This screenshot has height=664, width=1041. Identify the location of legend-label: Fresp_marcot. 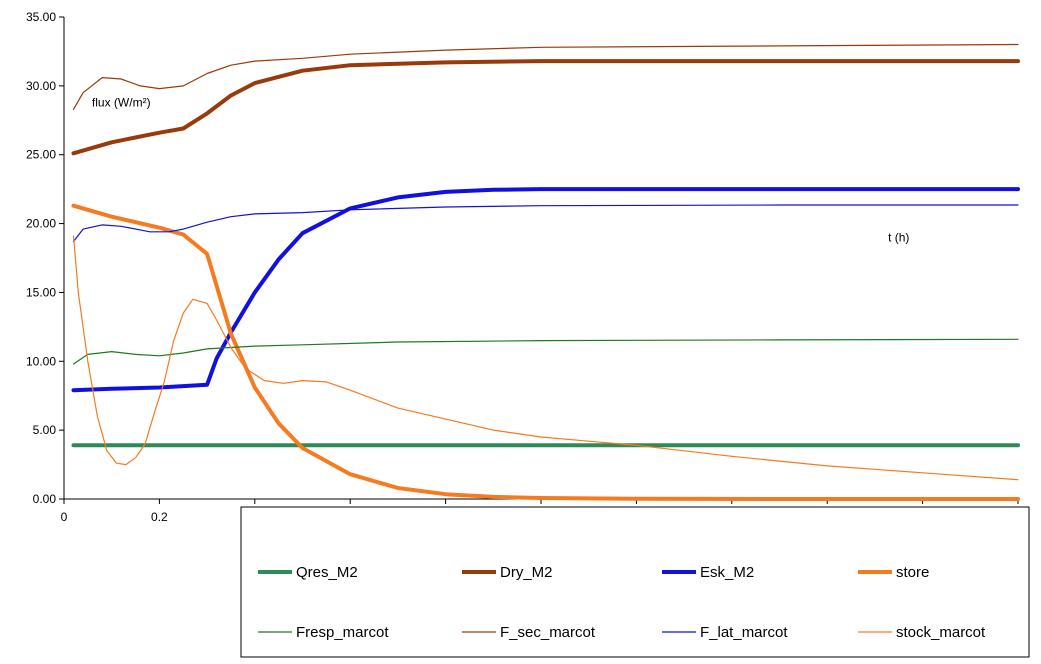
(342, 632).